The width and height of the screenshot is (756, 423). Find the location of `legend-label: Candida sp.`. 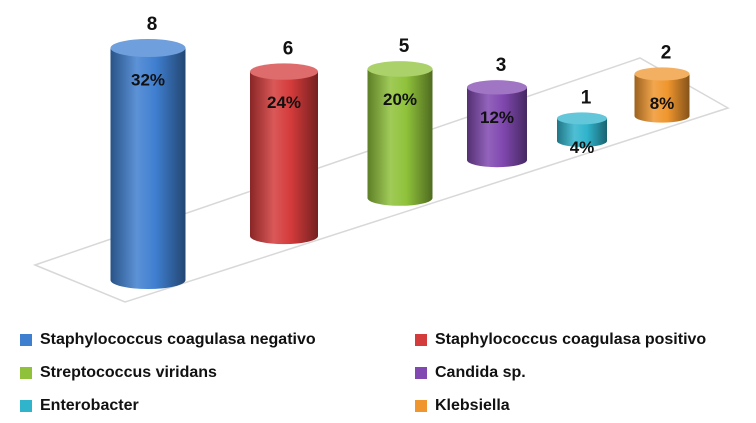

legend-label: Candida sp. is located at coordinates (480, 372).